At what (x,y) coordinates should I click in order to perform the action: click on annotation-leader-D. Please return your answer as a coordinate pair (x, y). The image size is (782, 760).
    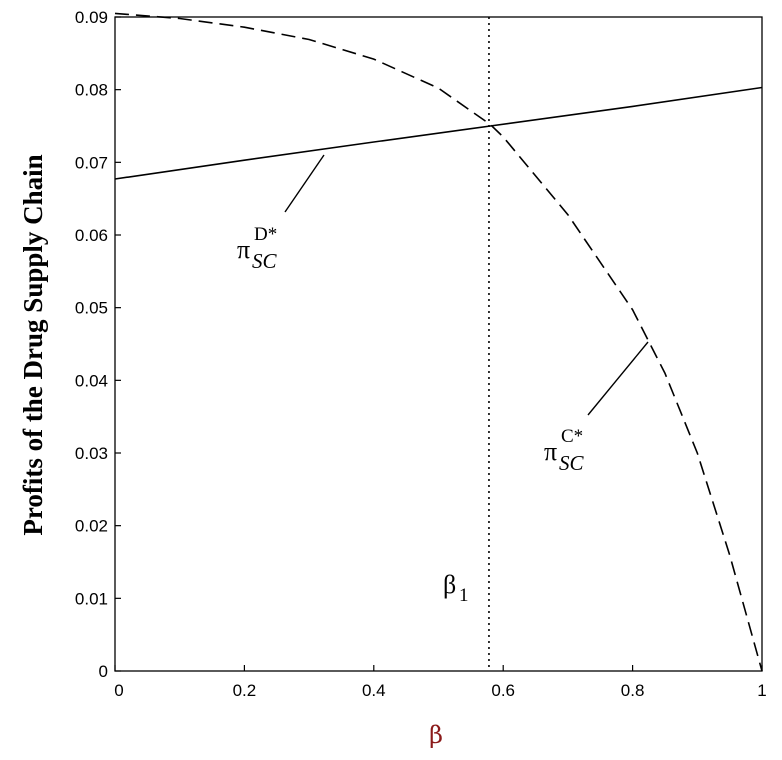
    Looking at the image, I should click on (304, 183).